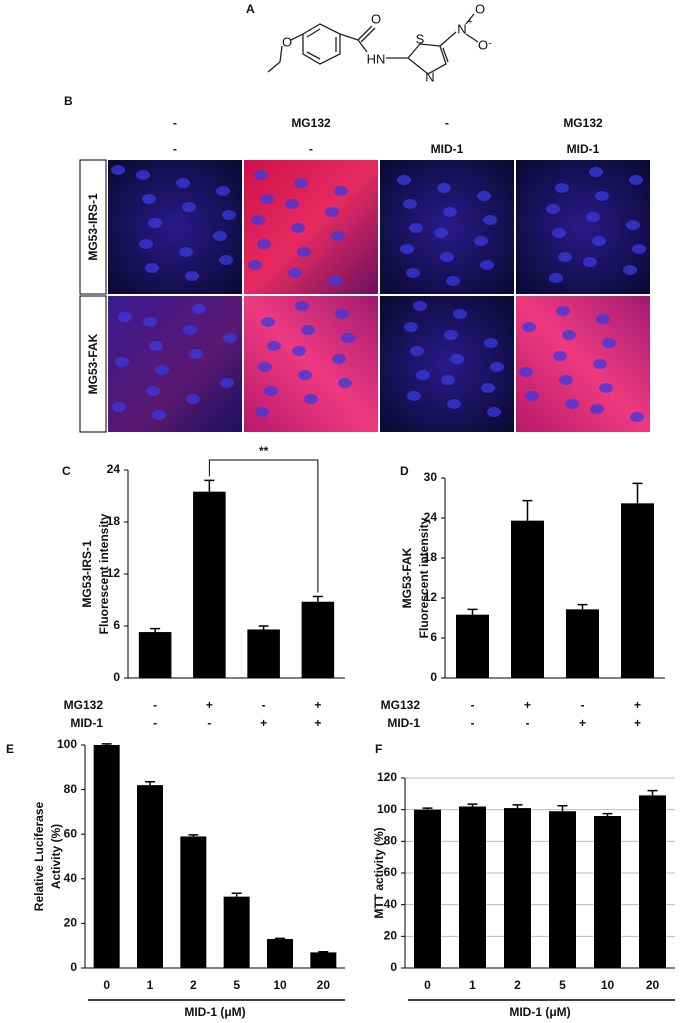 Image resolution: width=693 pixels, height=1023 pixels. I want to click on column-header: MID-1, so click(447, 149).